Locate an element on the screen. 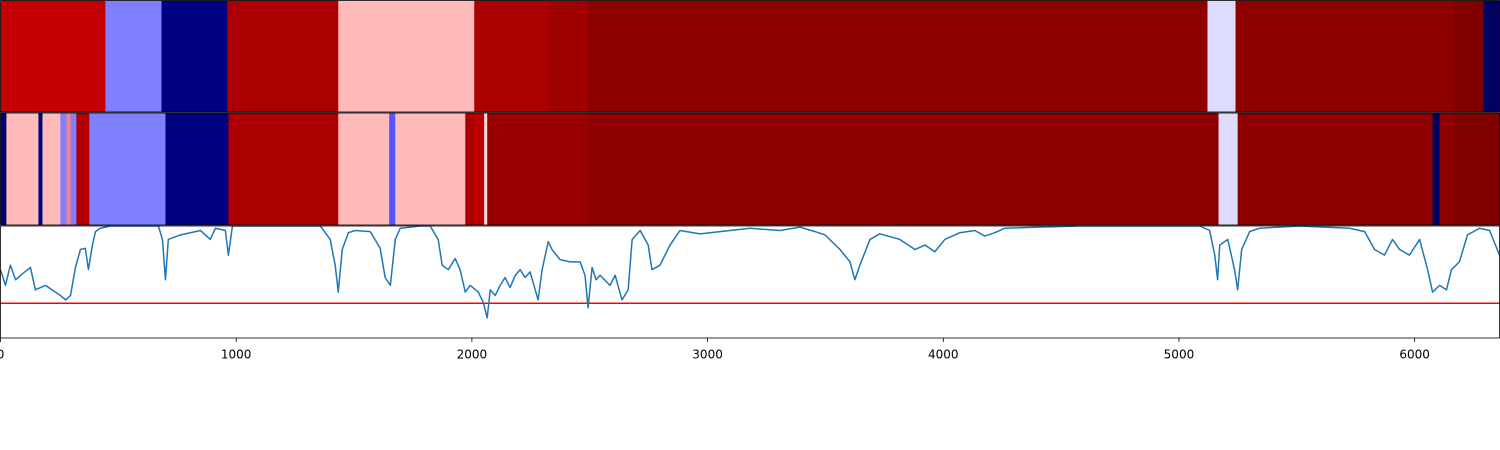 This screenshot has height=450, width=1500. x-tick-label: 2000 is located at coordinates (472, 355).